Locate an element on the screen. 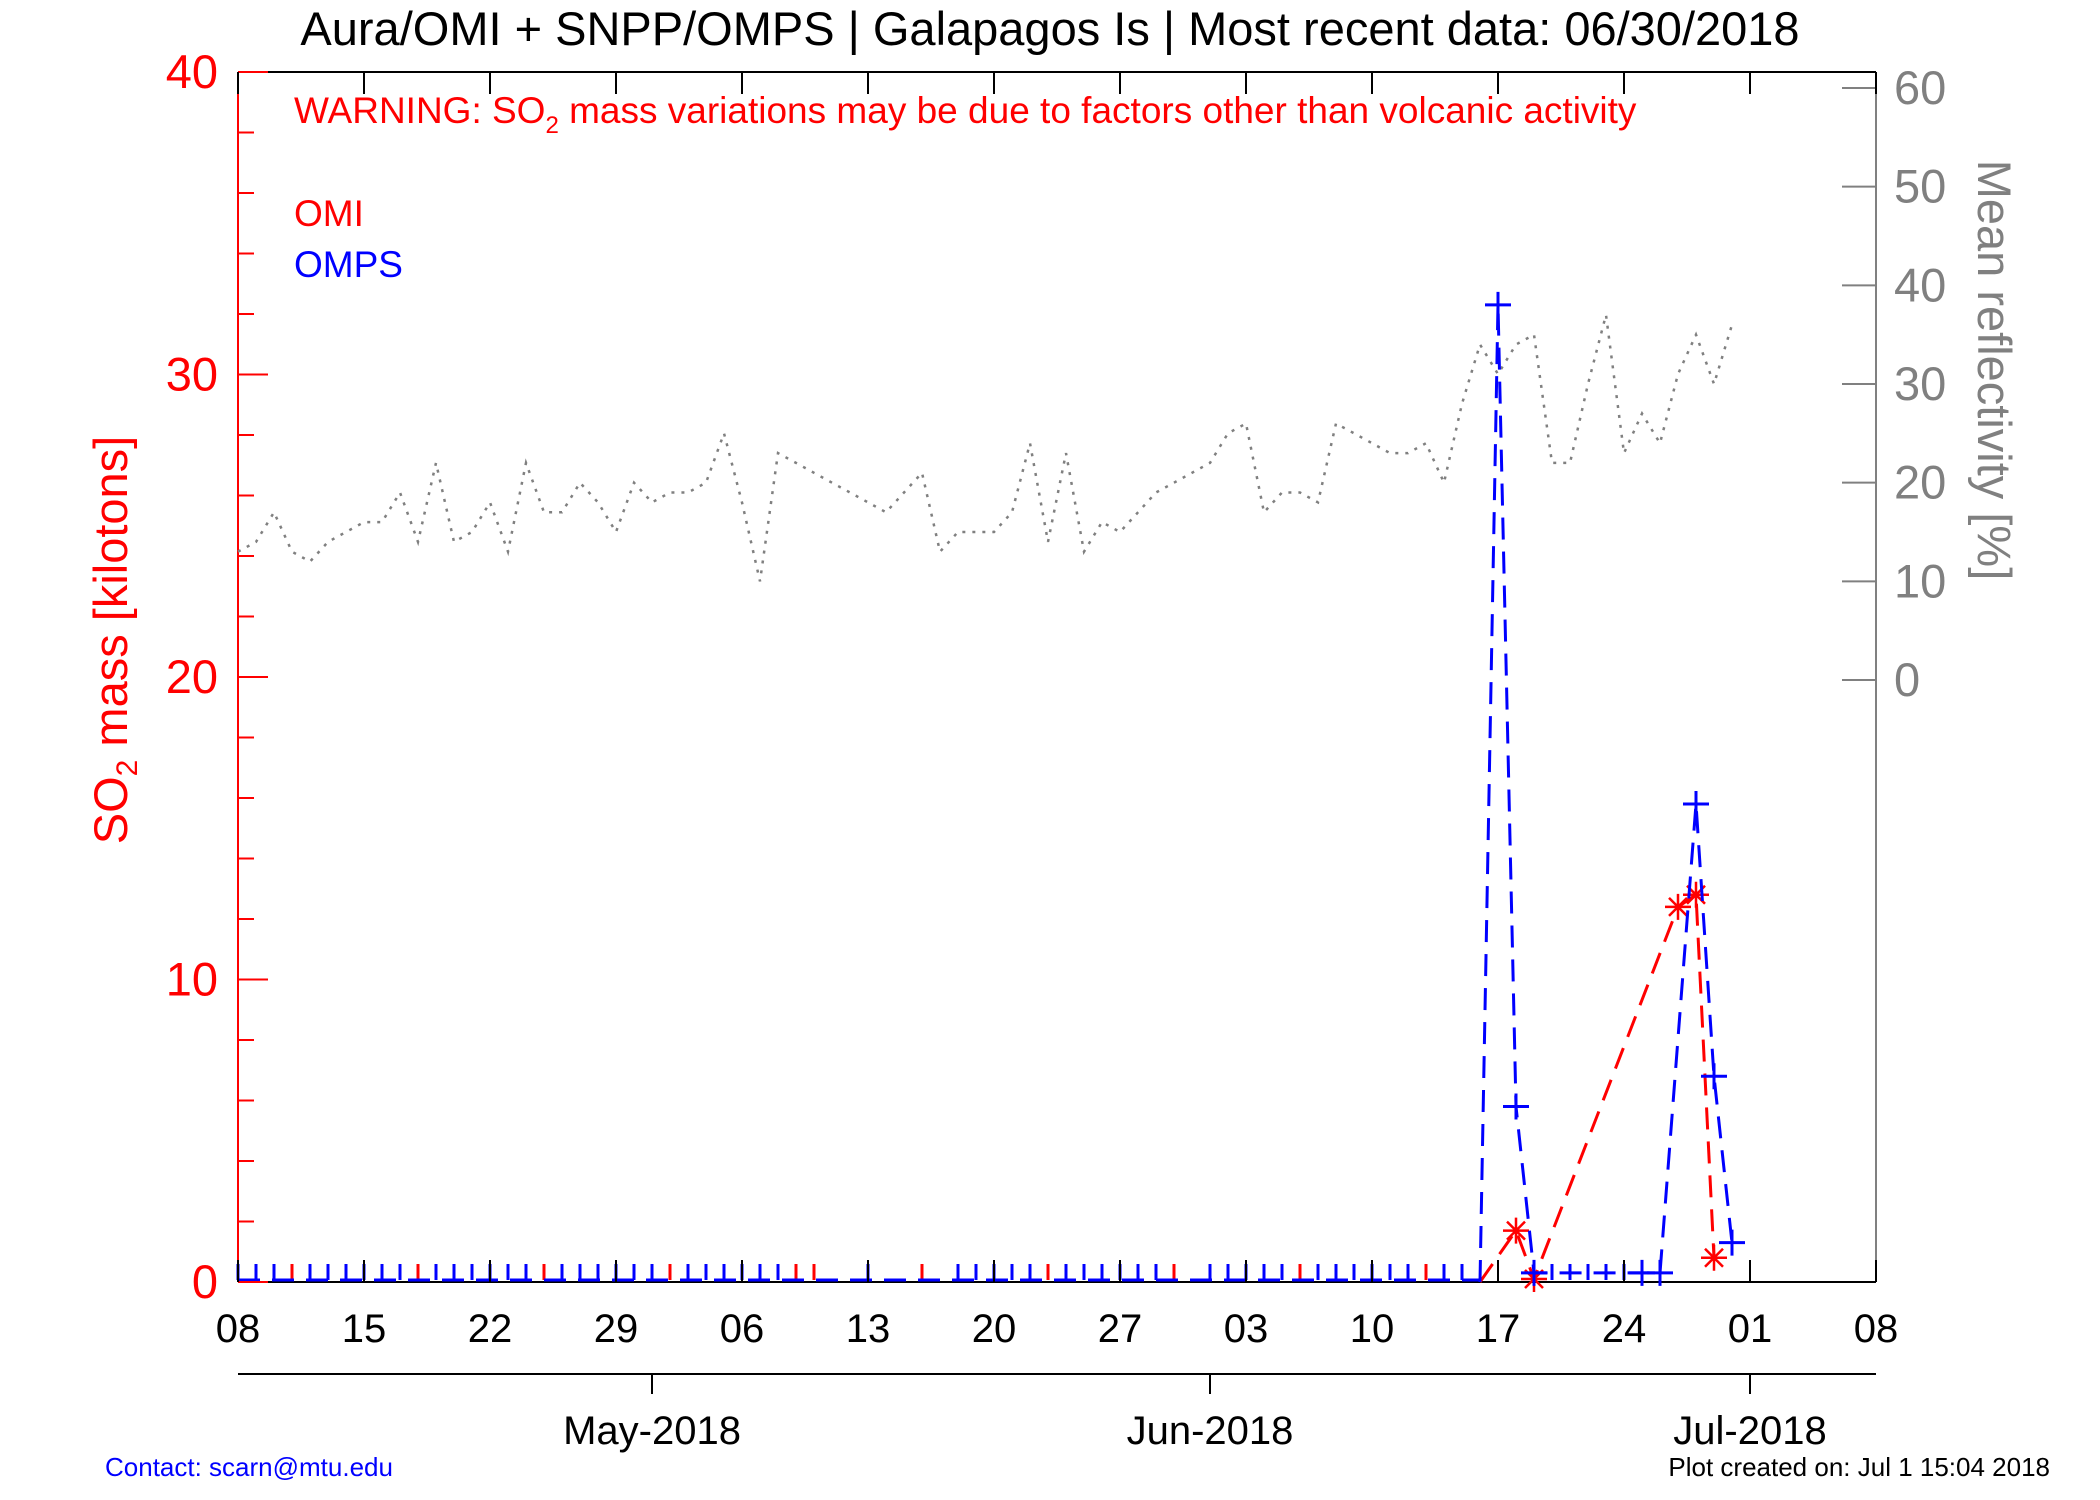 The width and height of the screenshot is (2100, 1500). x-tick-label: 13 is located at coordinates (868, 1329).